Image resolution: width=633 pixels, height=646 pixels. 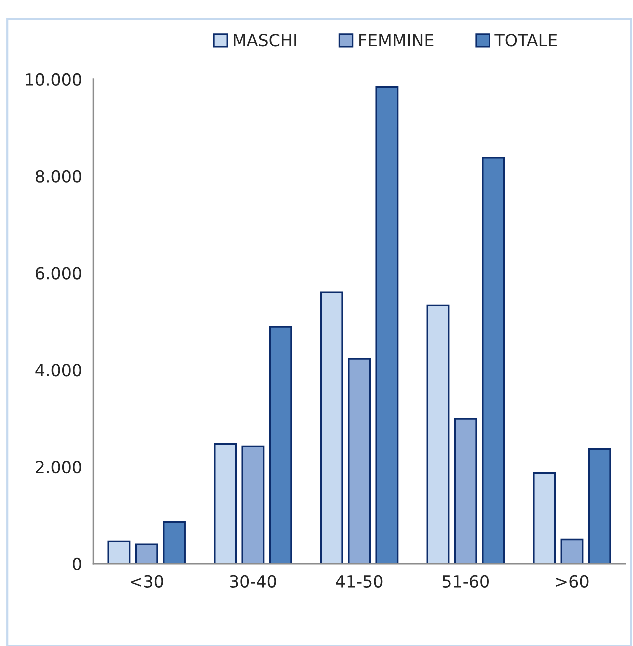 I want to click on y-tick-label: 10.000, so click(x=54, y=79).